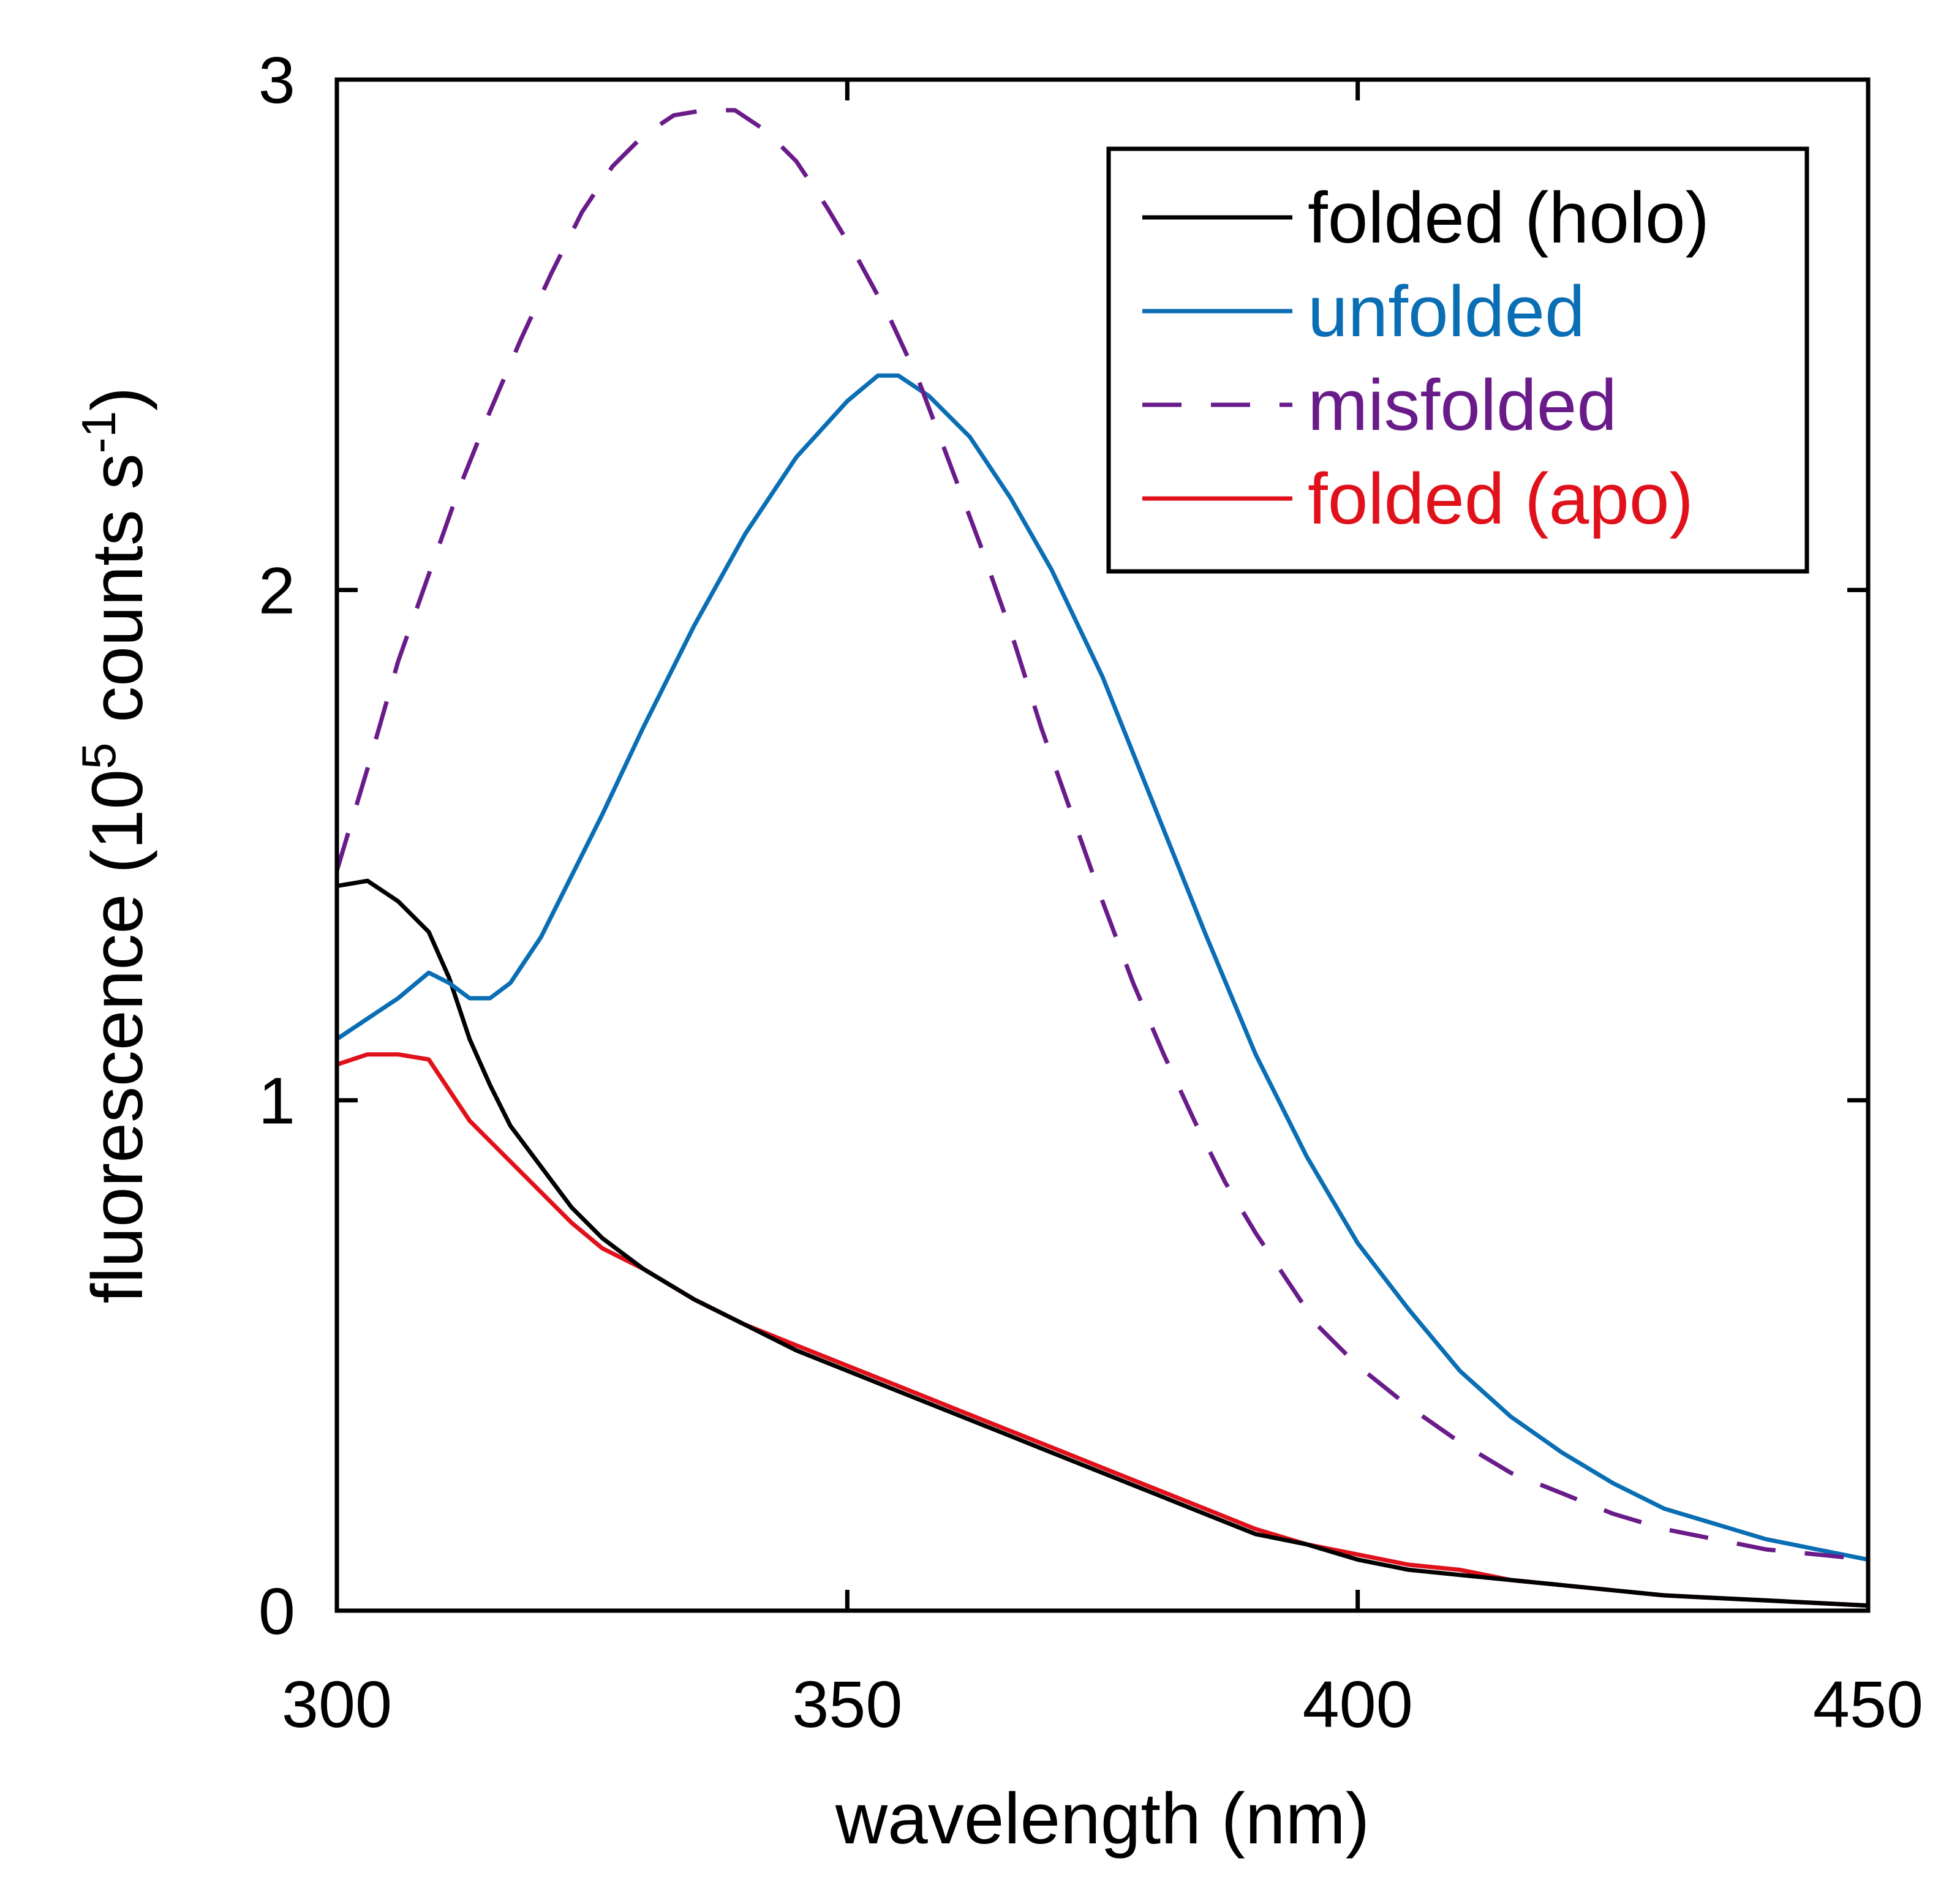  I want to click on y-tick-label: 3, so click(277, 80).